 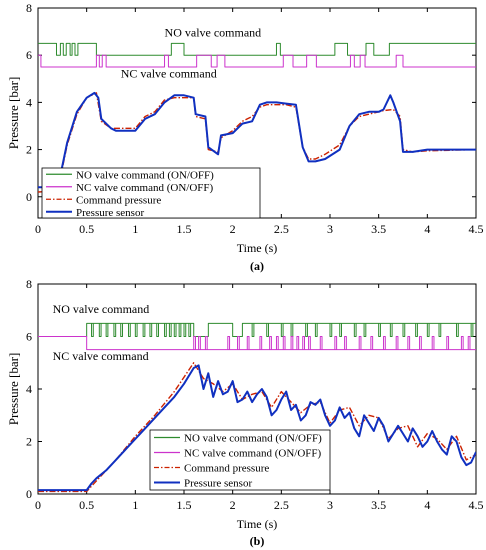 What do you see at coordinates (257, 266) in the screenshot?
I see `panel-label: (a)` at bounding box center [257, 266].